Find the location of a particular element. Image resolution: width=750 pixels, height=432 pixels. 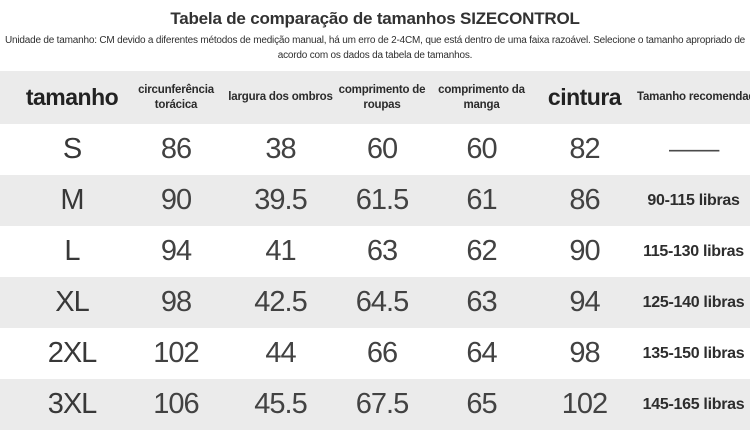

cell-shoulder: 38 is located at coordinates (280, 149).